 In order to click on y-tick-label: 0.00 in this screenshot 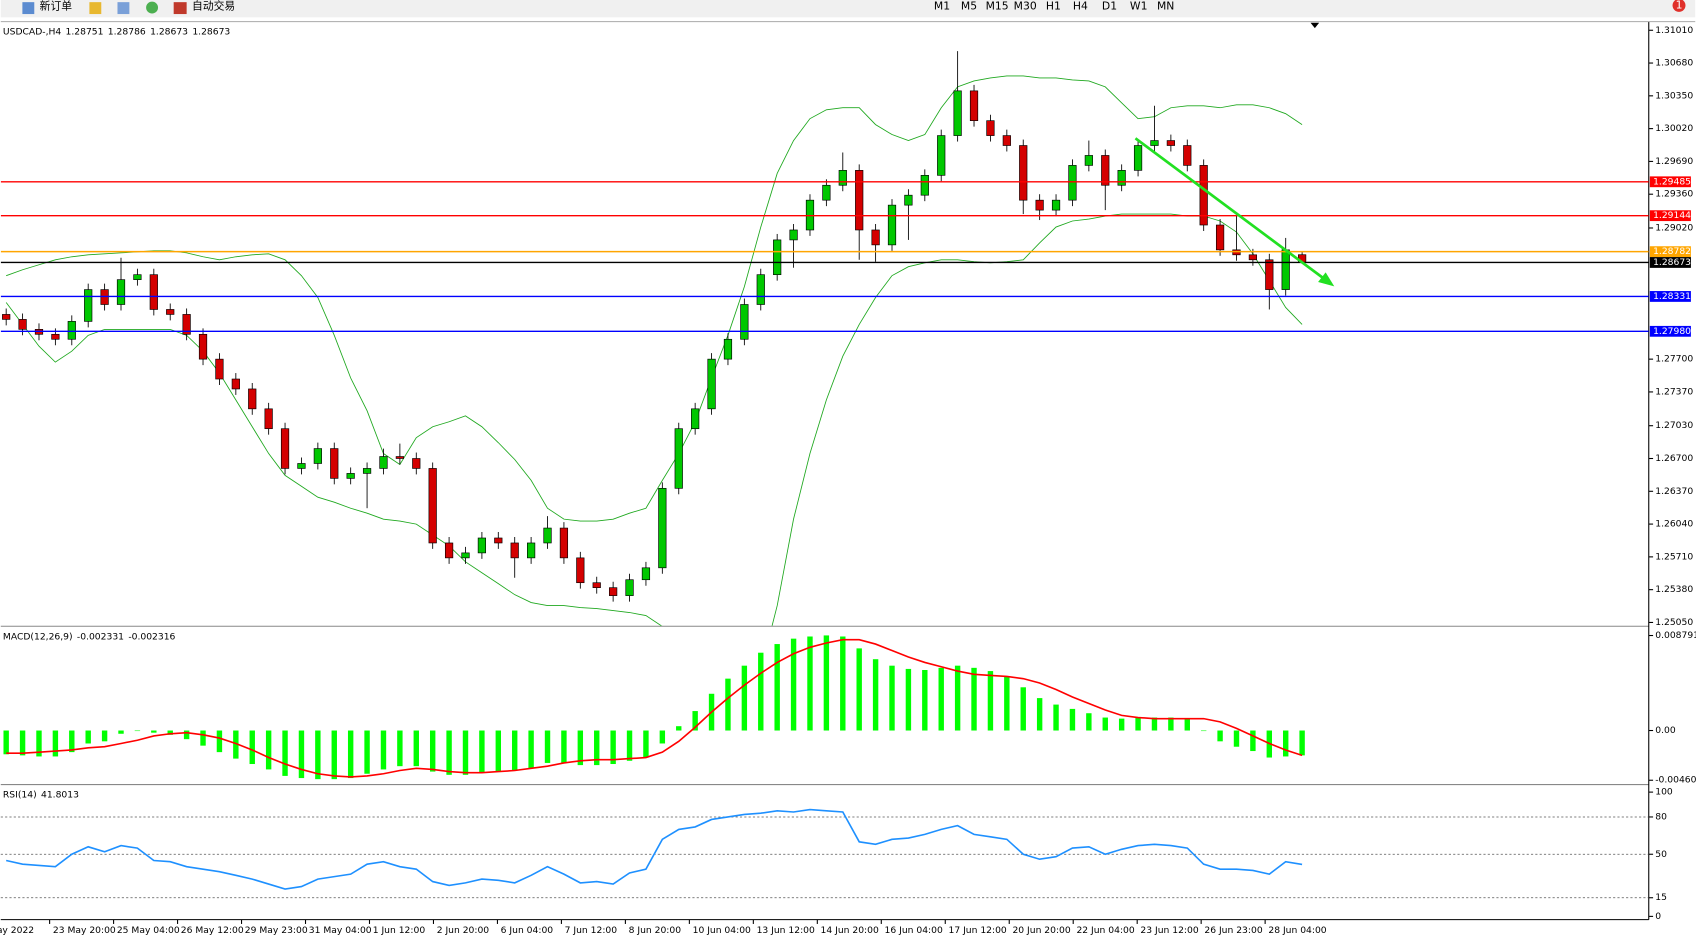, I will do `click(1665, 730)`.